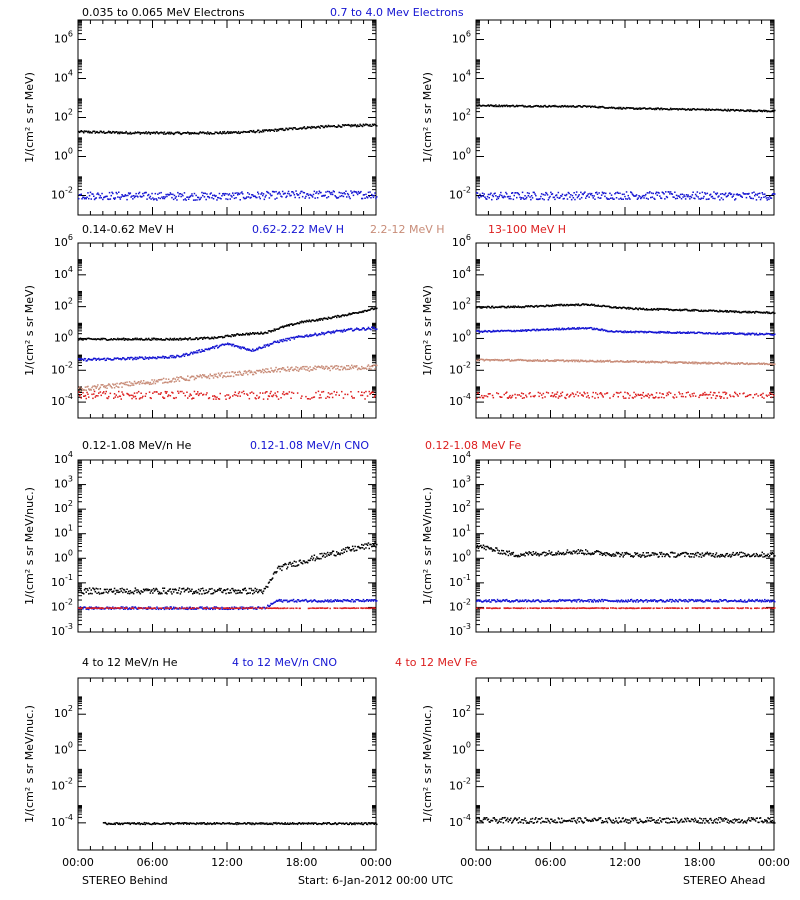 This screenshot has height=900, width=800. What do you see at coordinates (461, 336) in the screenshot?
I see `y-tick-label: 10⁰` at bounding box center [461, 336].